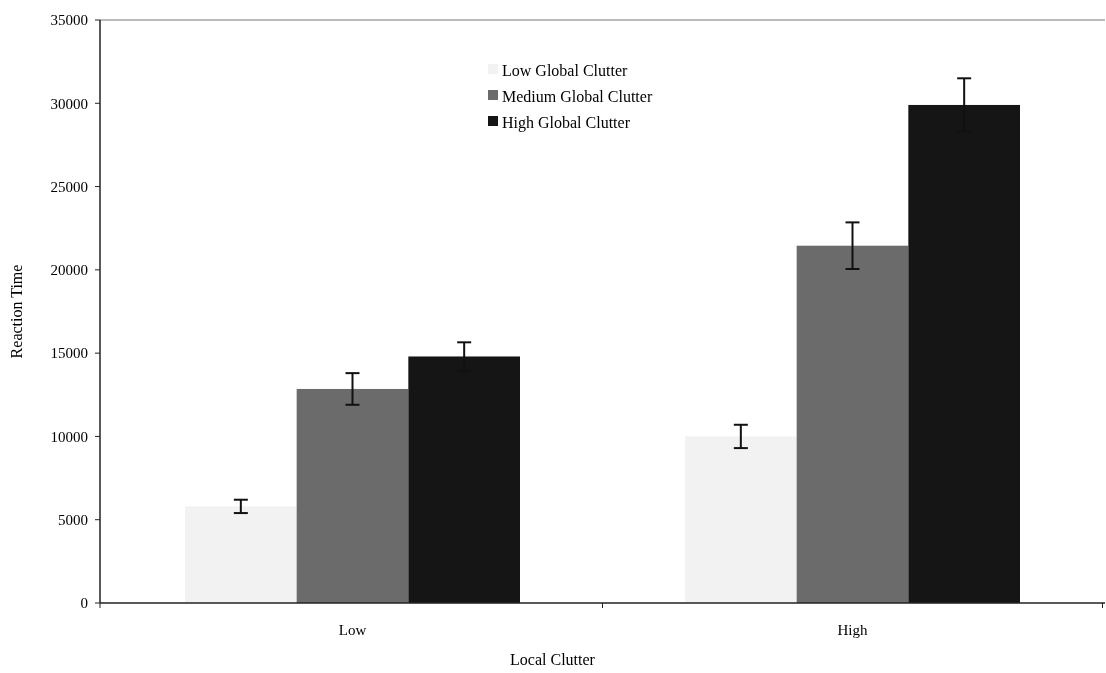 The image size is (1106, 673). Describe the element at coordinates (69, 186) in the screenshot. I see `y-tick-label: 25000` at that location.